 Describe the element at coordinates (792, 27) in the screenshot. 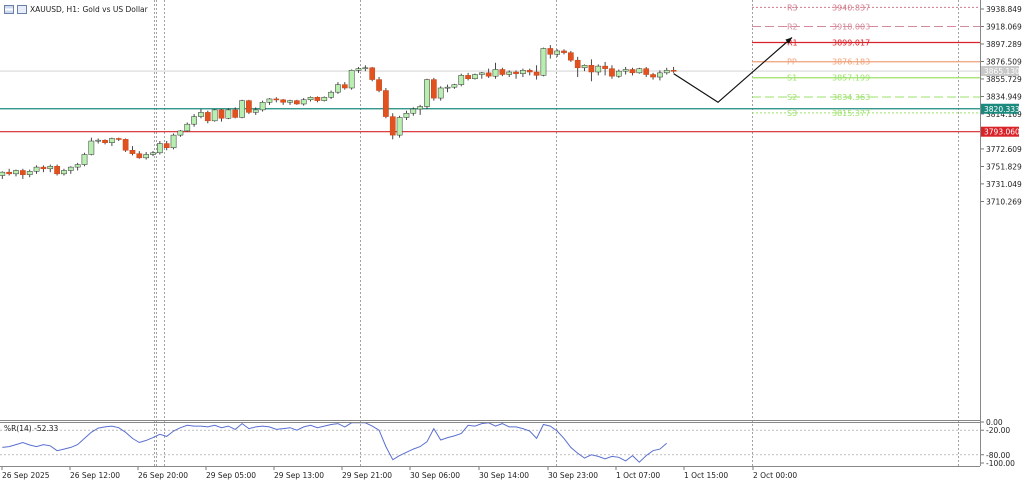

I see `pivot-name: R2` at that location.